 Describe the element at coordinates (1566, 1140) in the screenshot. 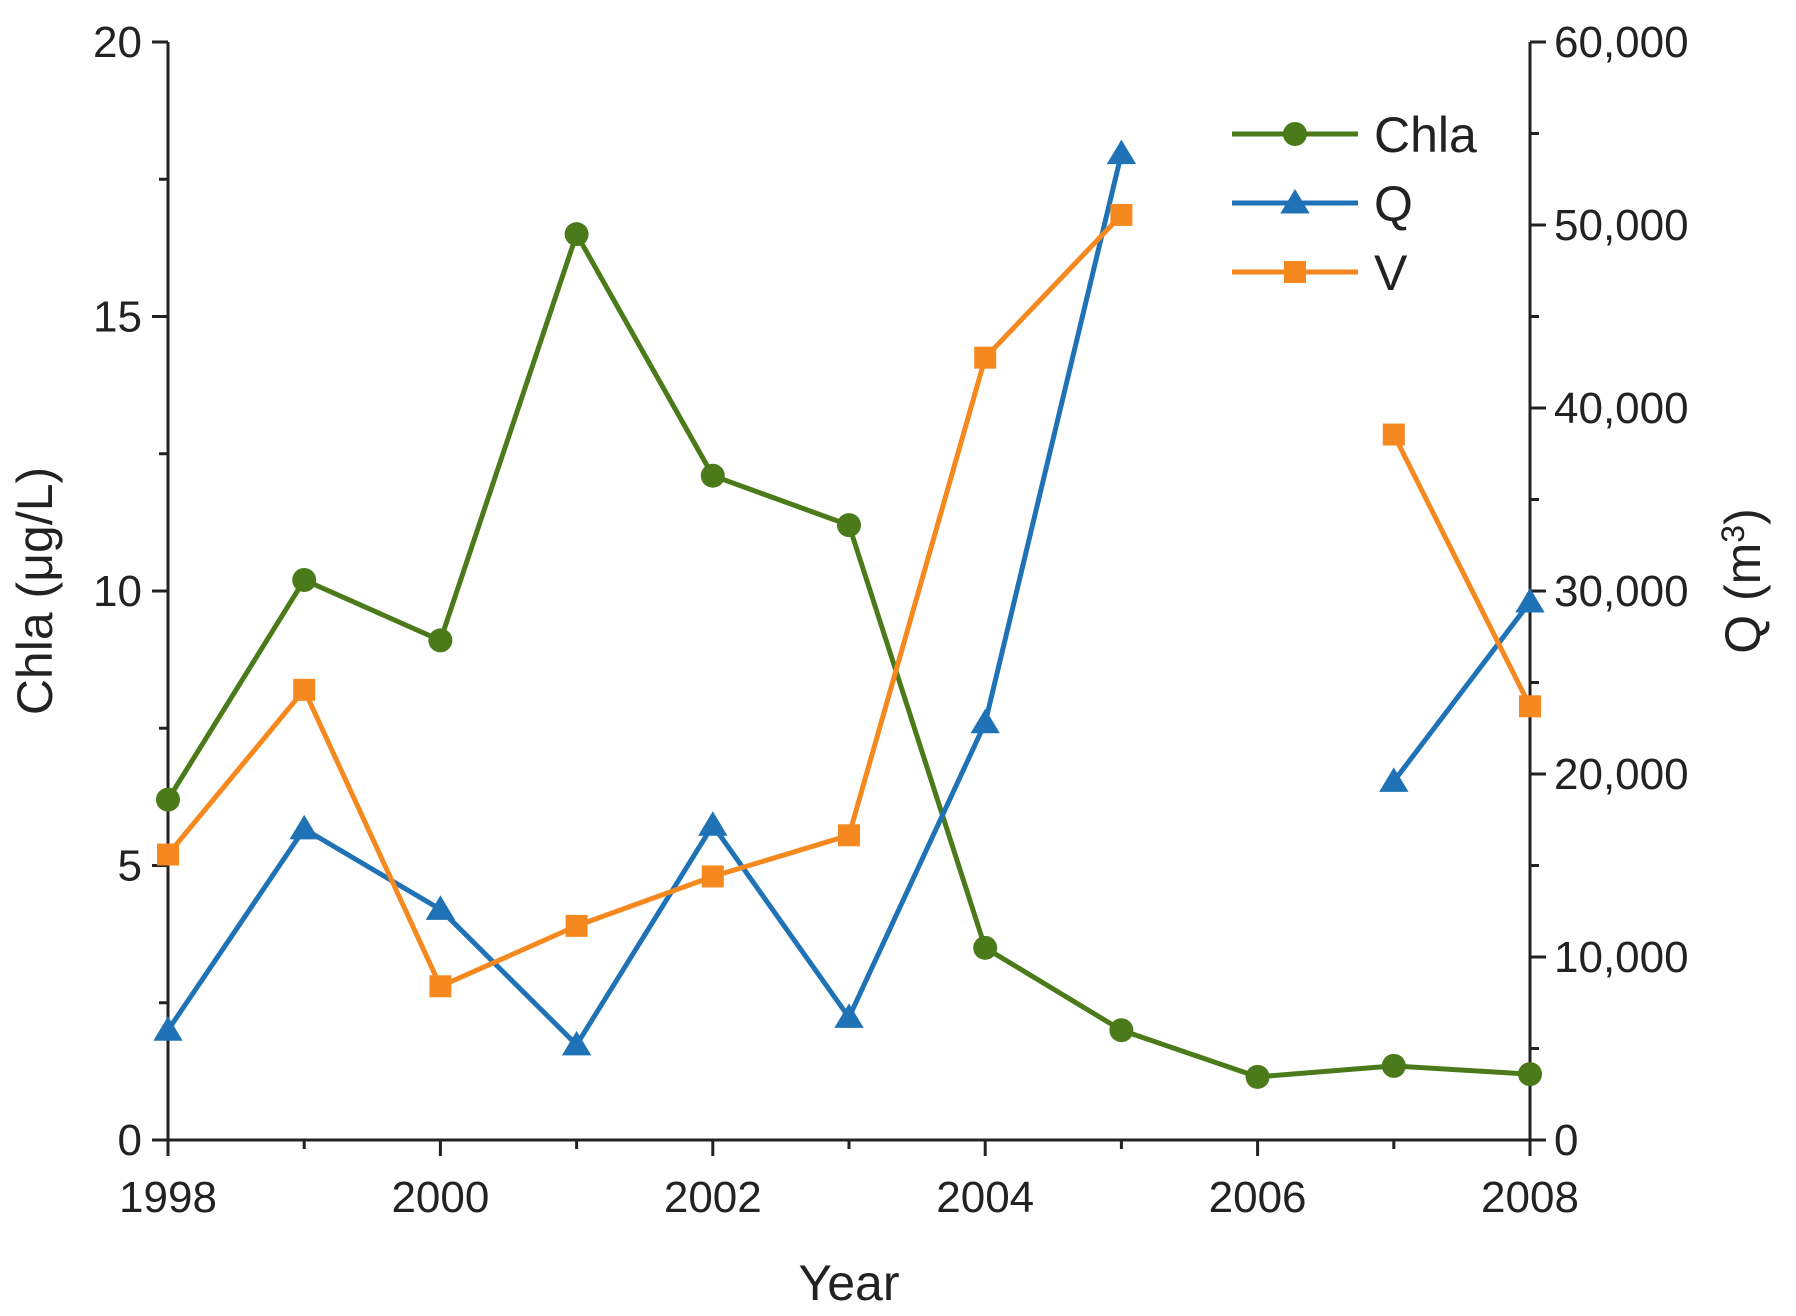

I see `y-right-tick-label: 0` at that location.